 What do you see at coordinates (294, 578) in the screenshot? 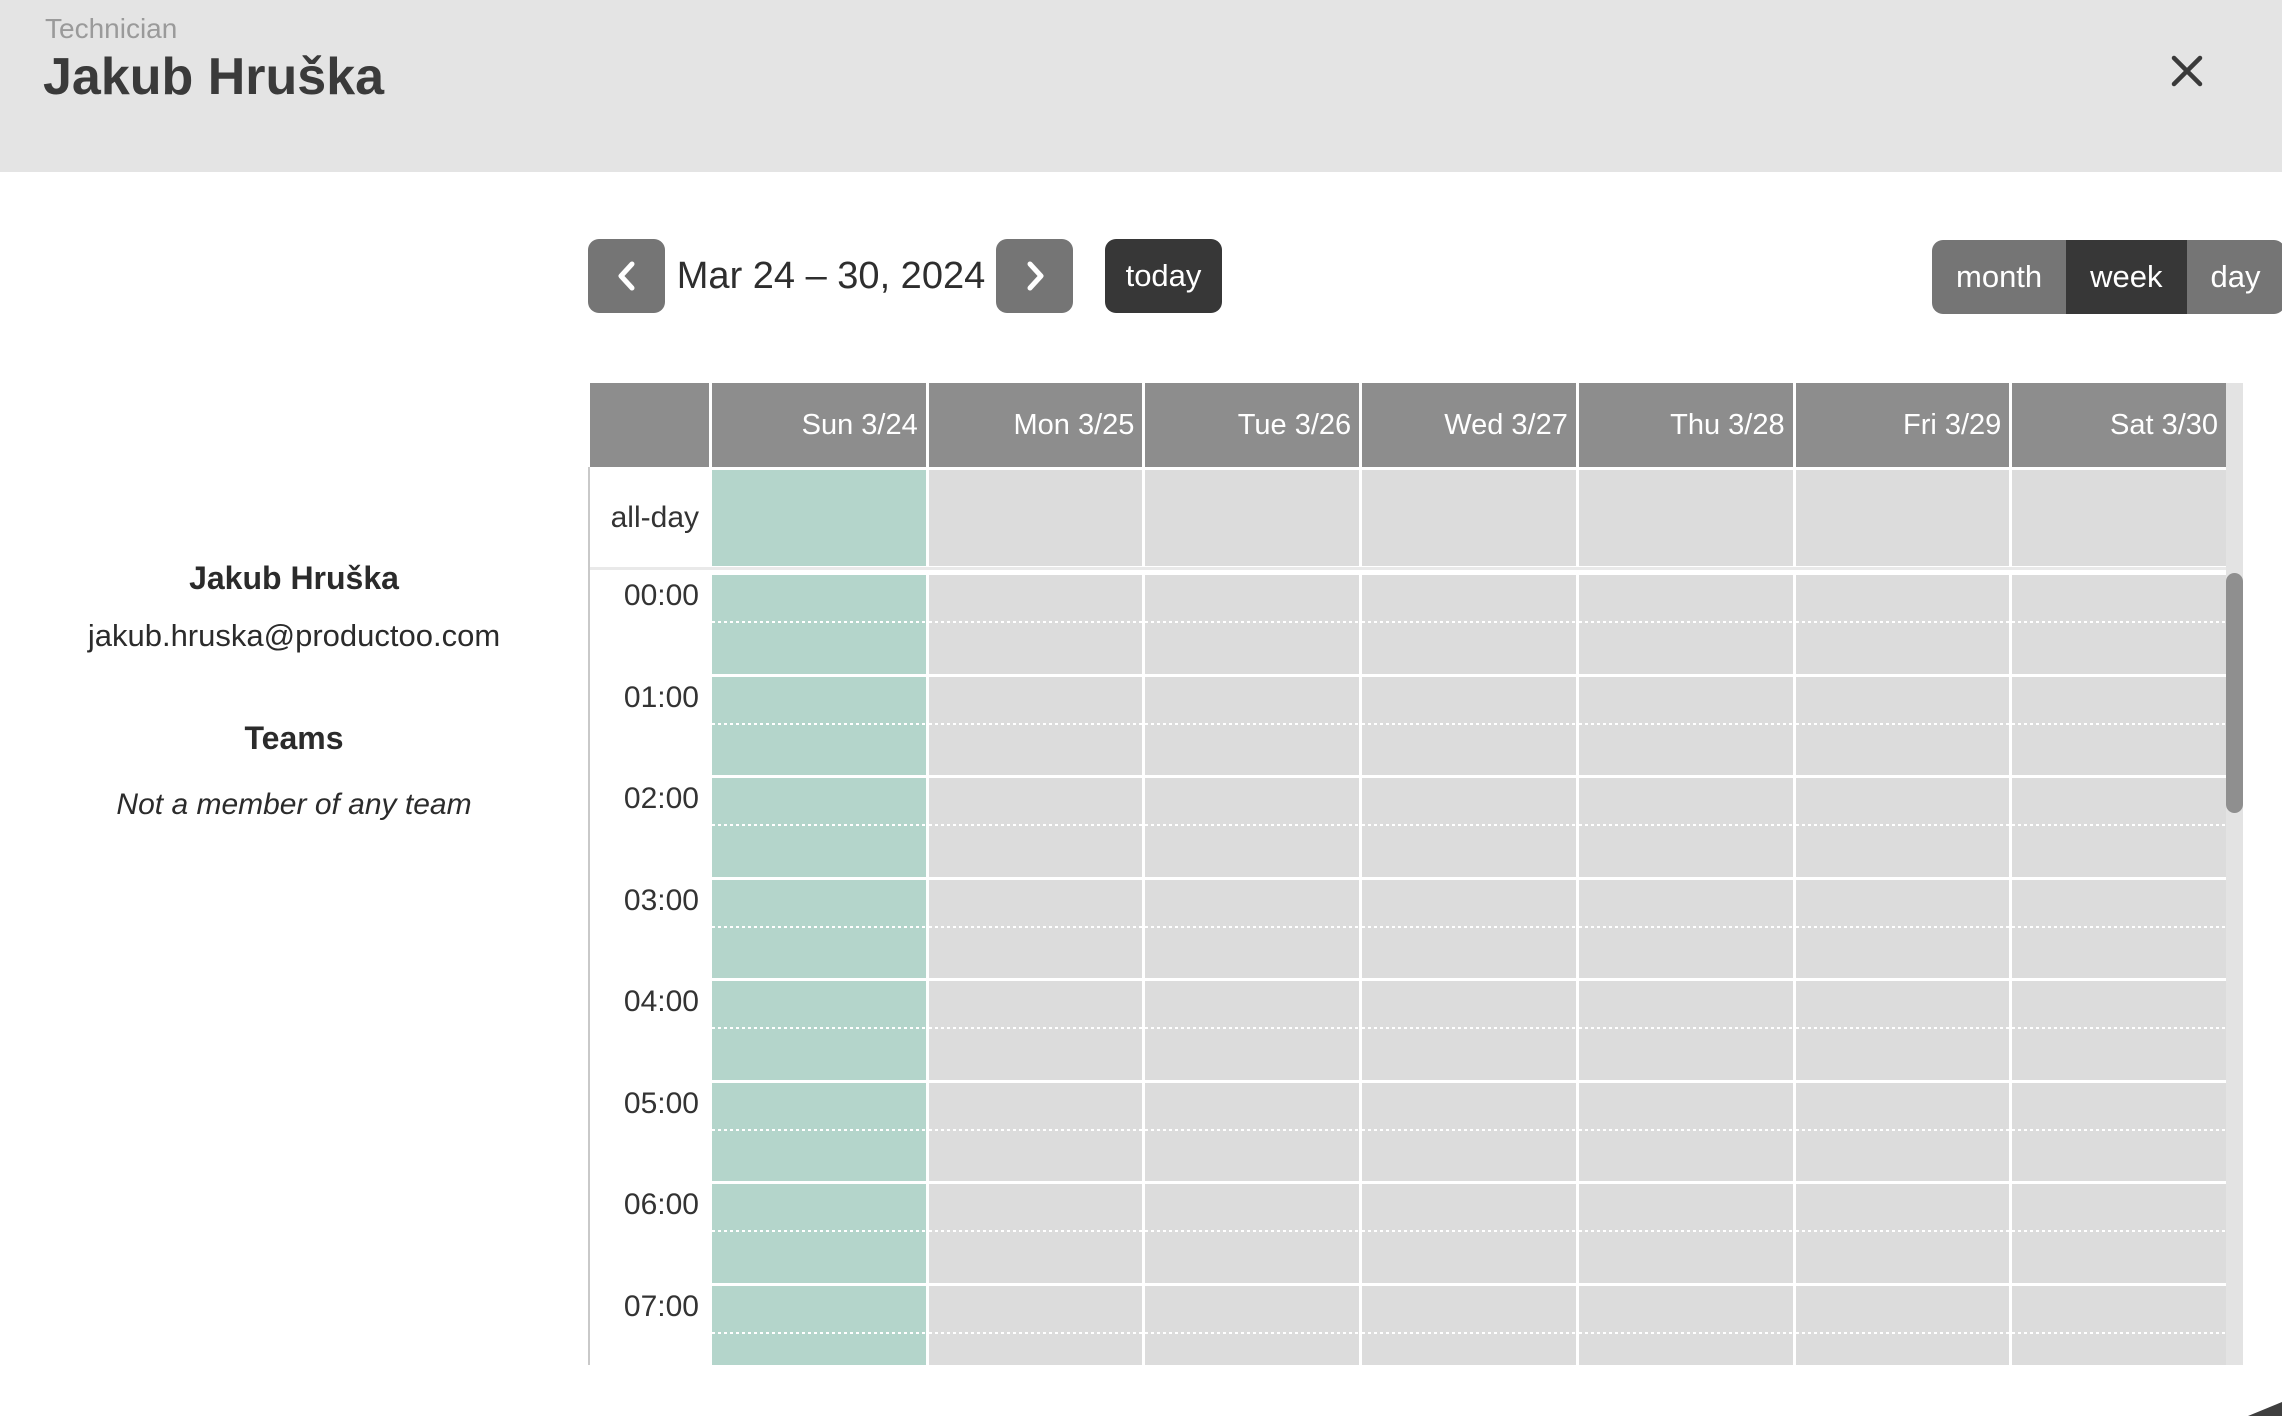
I see `technician-name: Jakub Hruška` at bounding box center [294, 578].